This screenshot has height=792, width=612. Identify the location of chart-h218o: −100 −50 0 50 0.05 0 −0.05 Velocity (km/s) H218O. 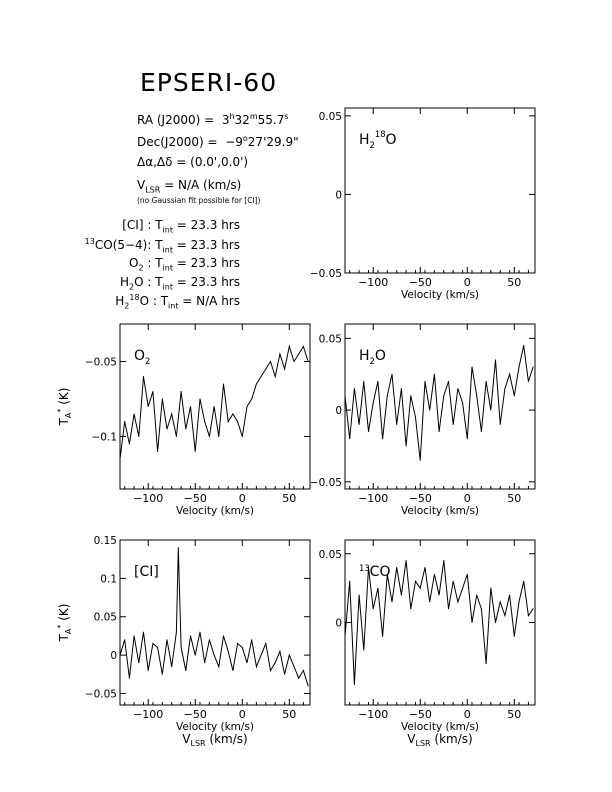
(423, 204).